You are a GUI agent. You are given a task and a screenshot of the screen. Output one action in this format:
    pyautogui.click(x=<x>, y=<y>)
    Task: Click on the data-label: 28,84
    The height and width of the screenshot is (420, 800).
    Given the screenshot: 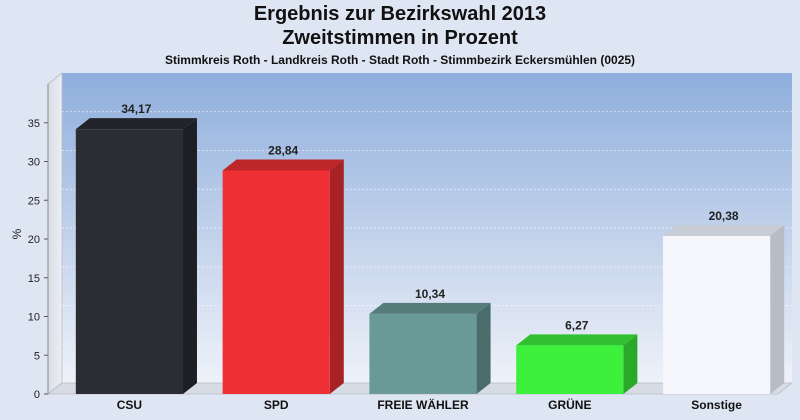 What is the action you would take?
    pyautogui.click(x=283, y=150)
    